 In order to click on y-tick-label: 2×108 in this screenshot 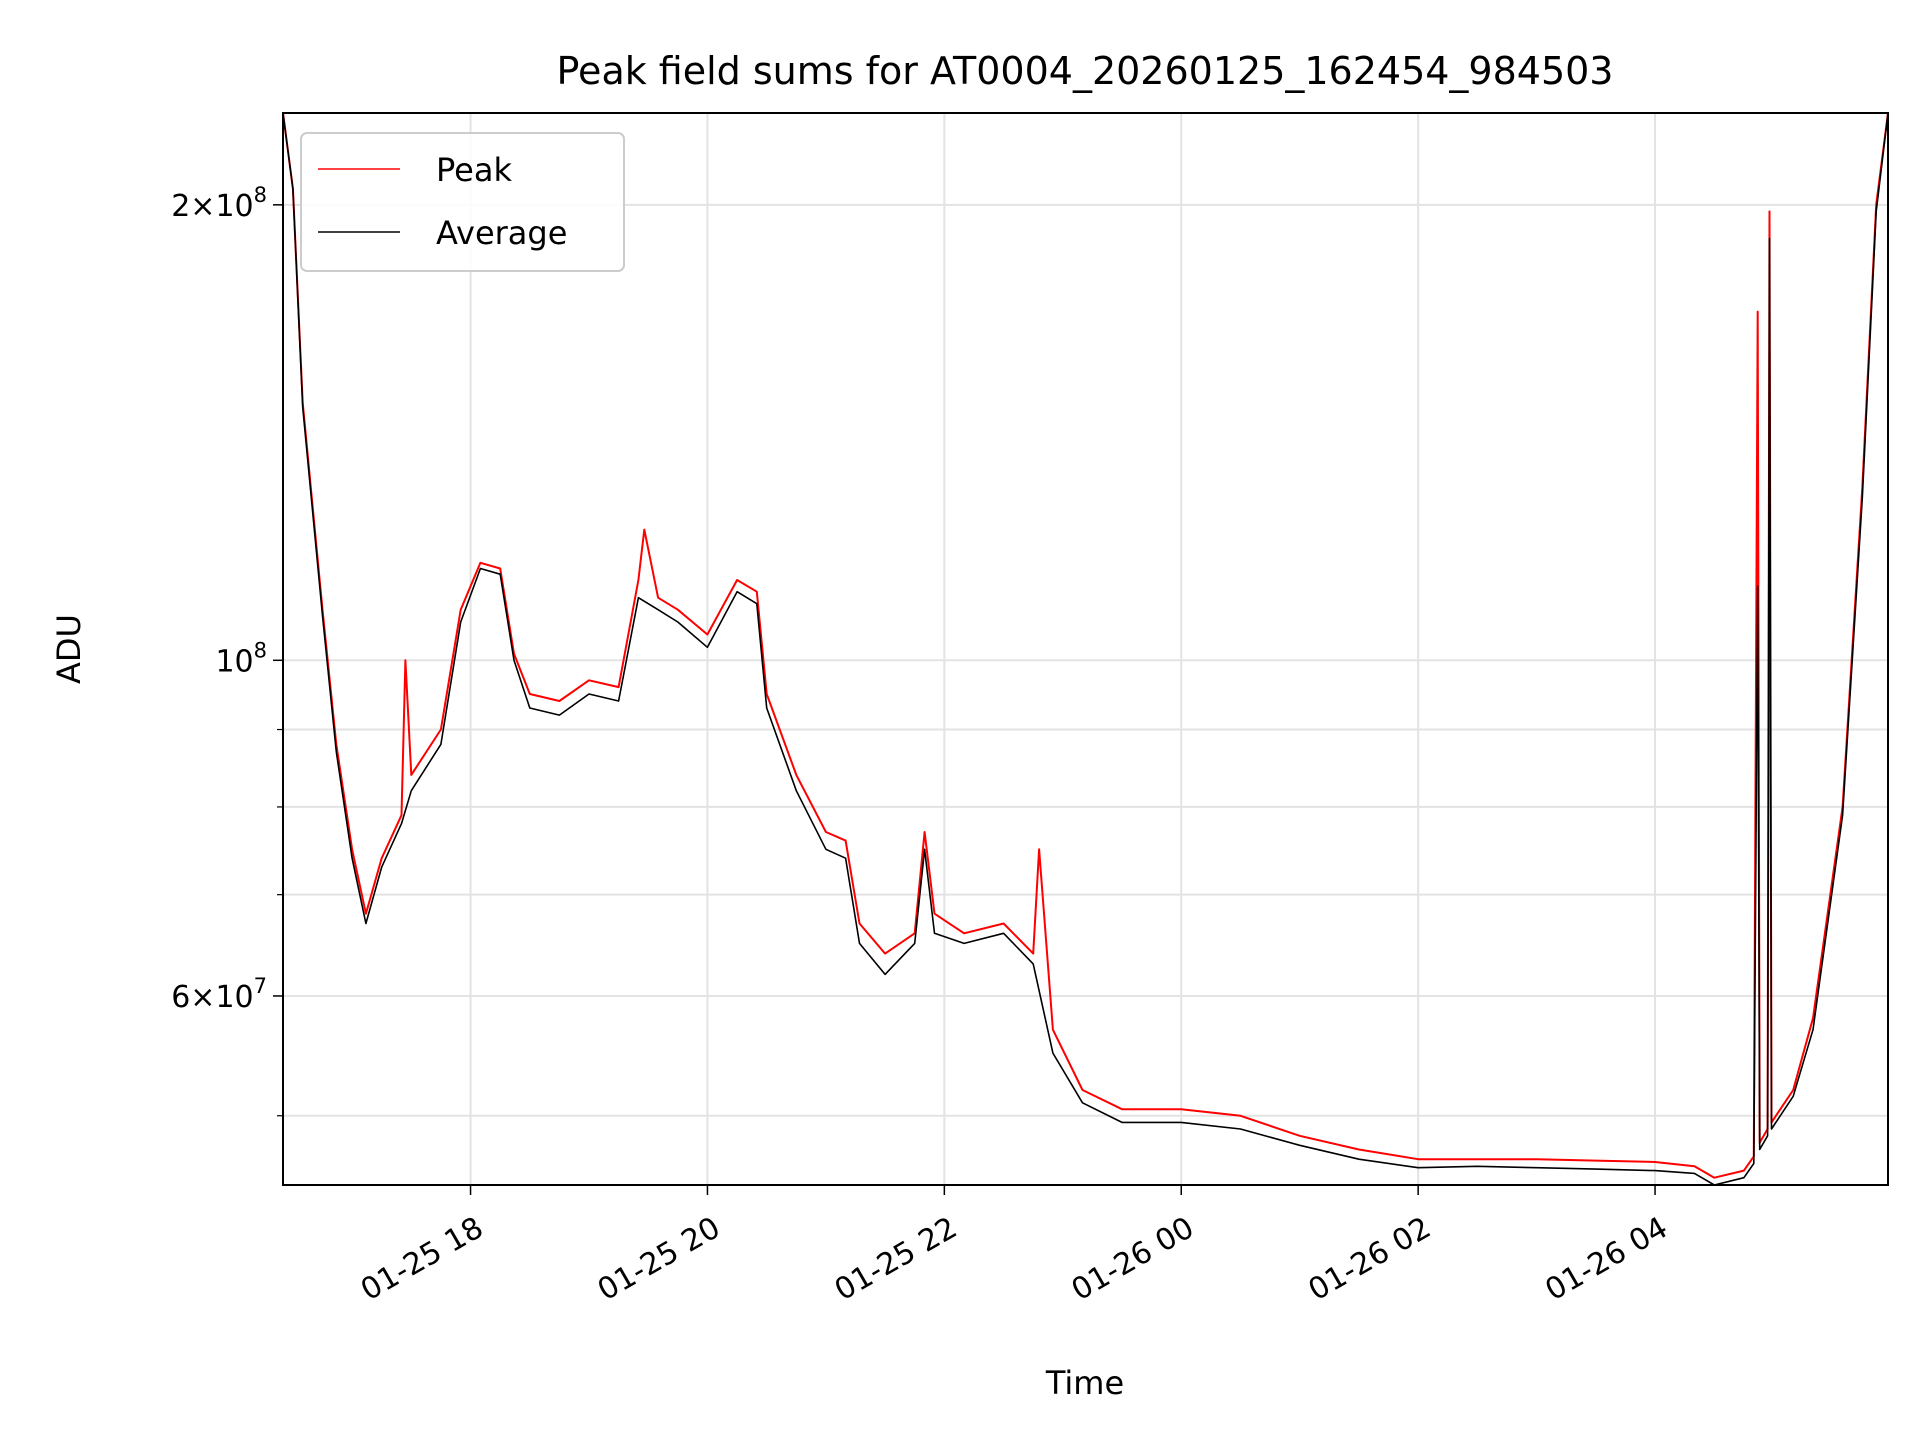, I will do `click(219, 203)`.